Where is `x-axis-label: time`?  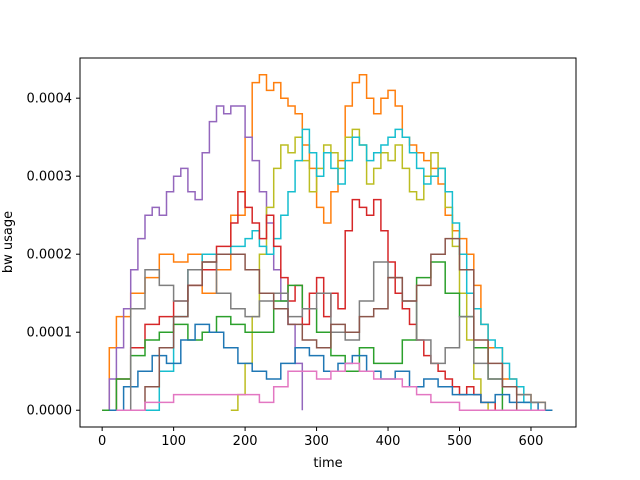 x-axis-label: time is located at coordinates (327, 463).